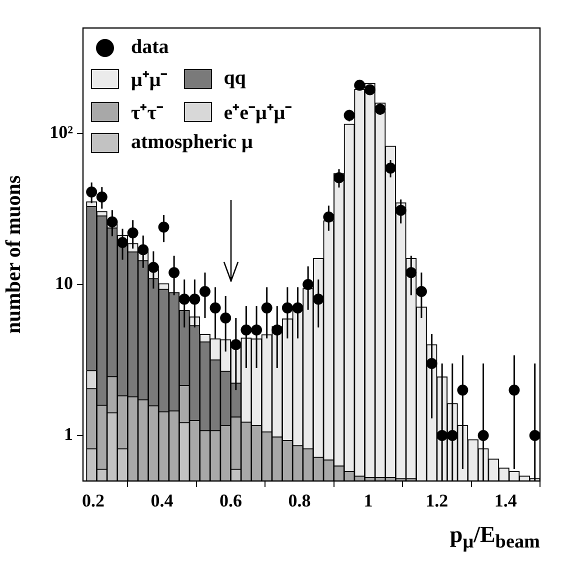 This screenshot has width=567, height=567. What do you see at coordinates (437, 500) in the screenshot?
I see `x-tick-label: 1.2` at bounding box center [437, 500].